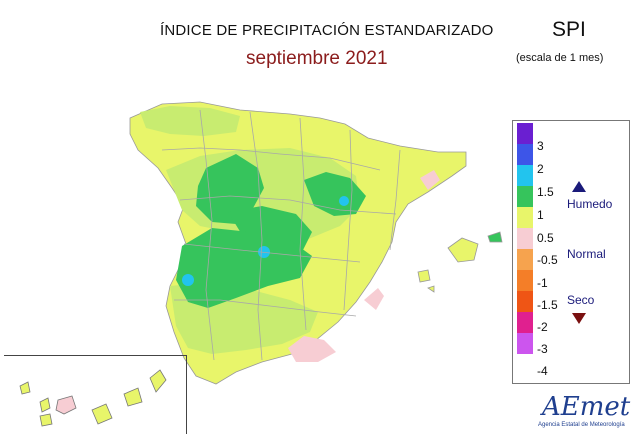 The width and height of the screenshot is (640, 438). I want to click on light-green-zone-north, so click(190, 121).